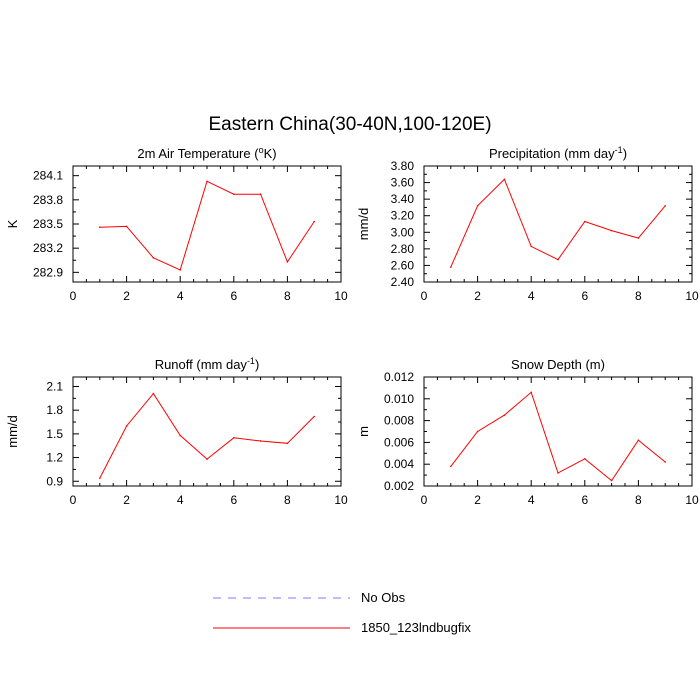  I want to click on y-tick-label: 284.1, so click(48, 176).